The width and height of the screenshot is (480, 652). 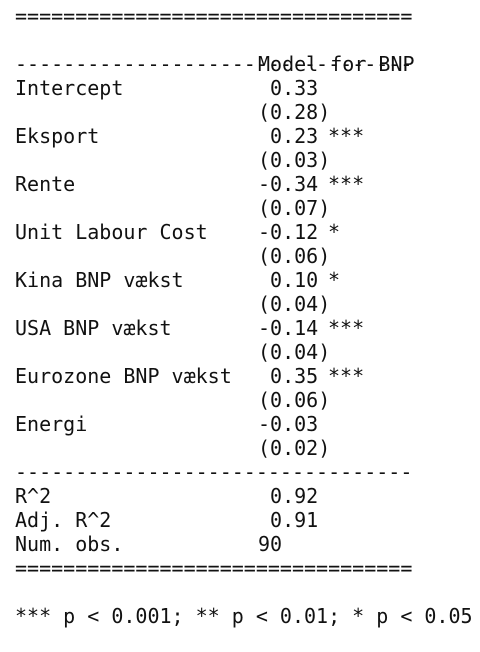 I want to click on coef-std-error: (0.03), so click(x=294, y=160).